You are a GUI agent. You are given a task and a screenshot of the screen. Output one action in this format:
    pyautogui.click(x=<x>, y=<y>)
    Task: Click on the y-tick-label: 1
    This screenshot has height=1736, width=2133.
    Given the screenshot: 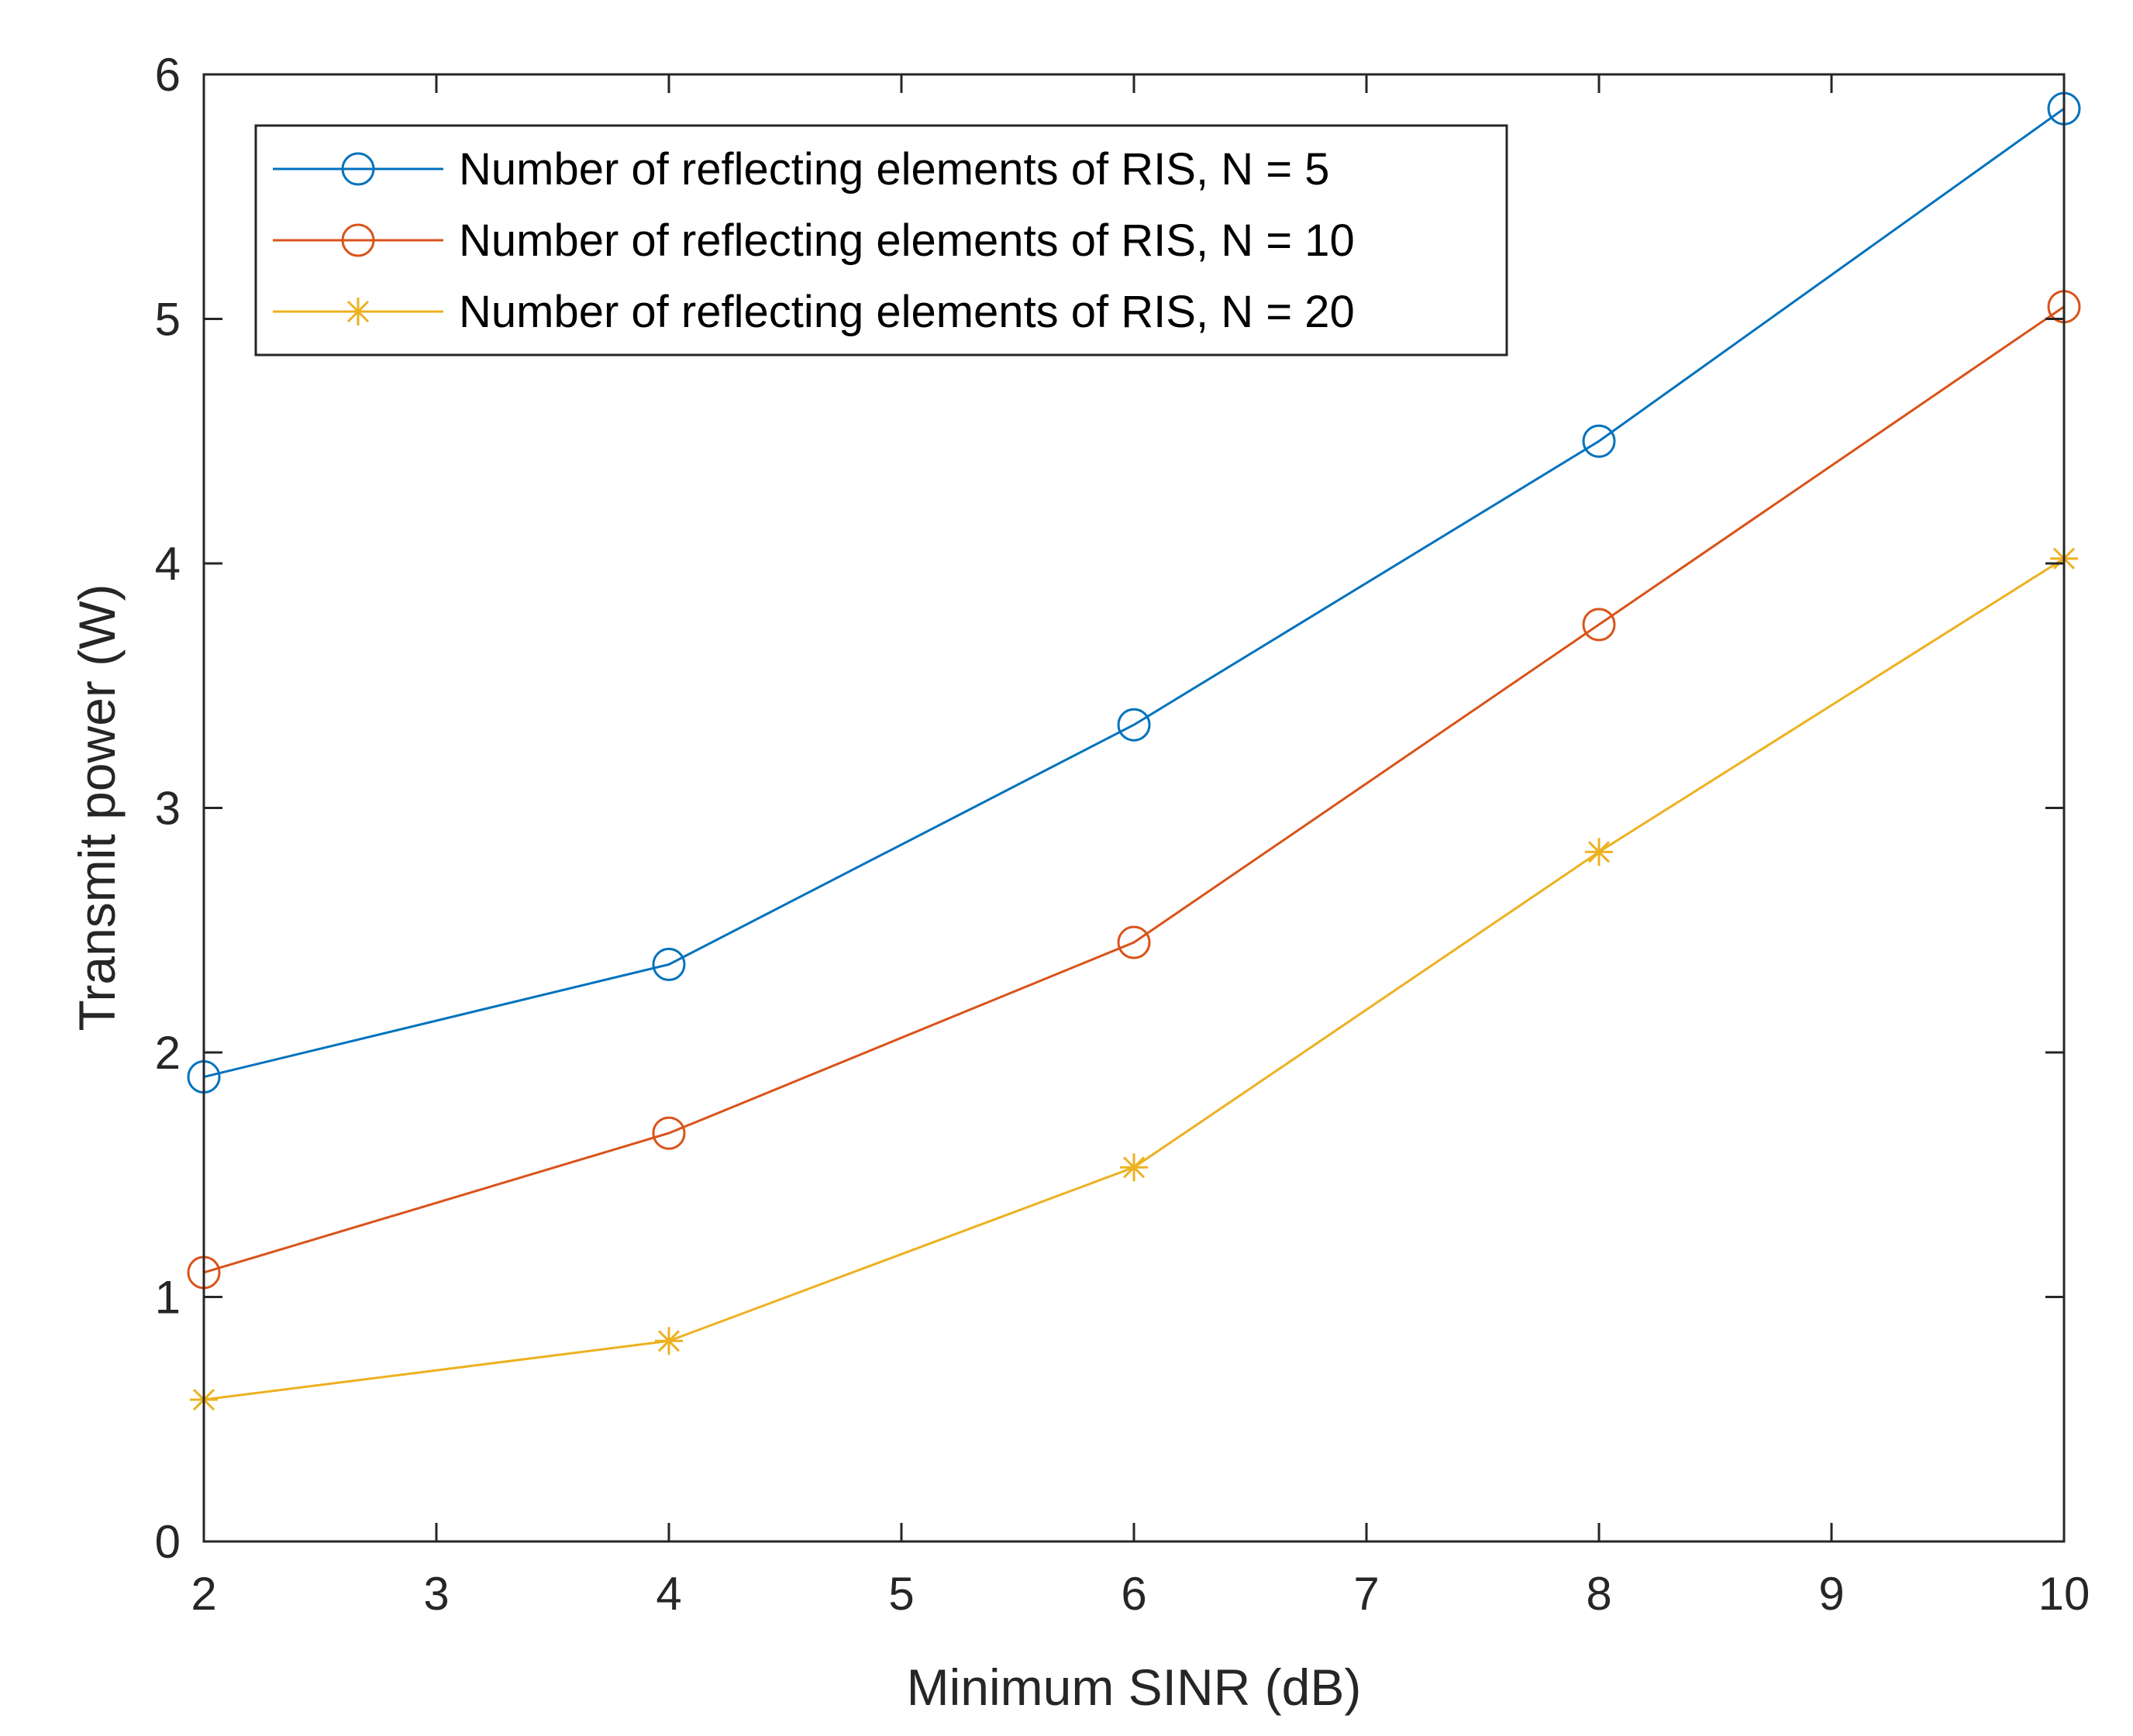 What is the action you would take?
    pyautogui.click(x=168, y=1298)
    